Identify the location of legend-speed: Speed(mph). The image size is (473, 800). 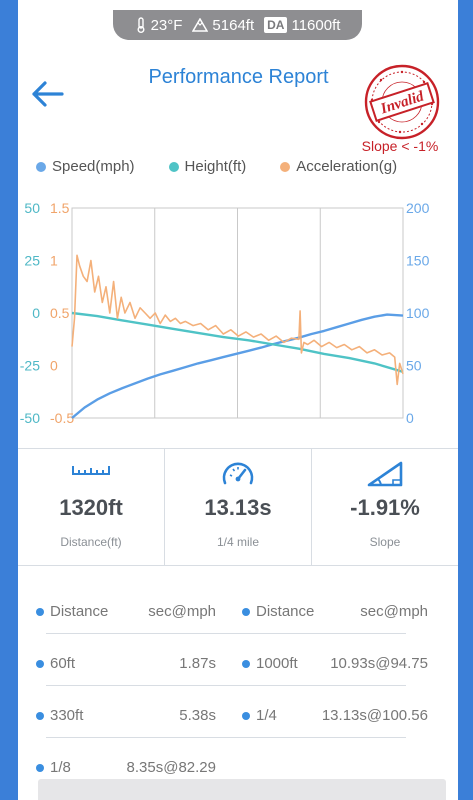
(85, 166).